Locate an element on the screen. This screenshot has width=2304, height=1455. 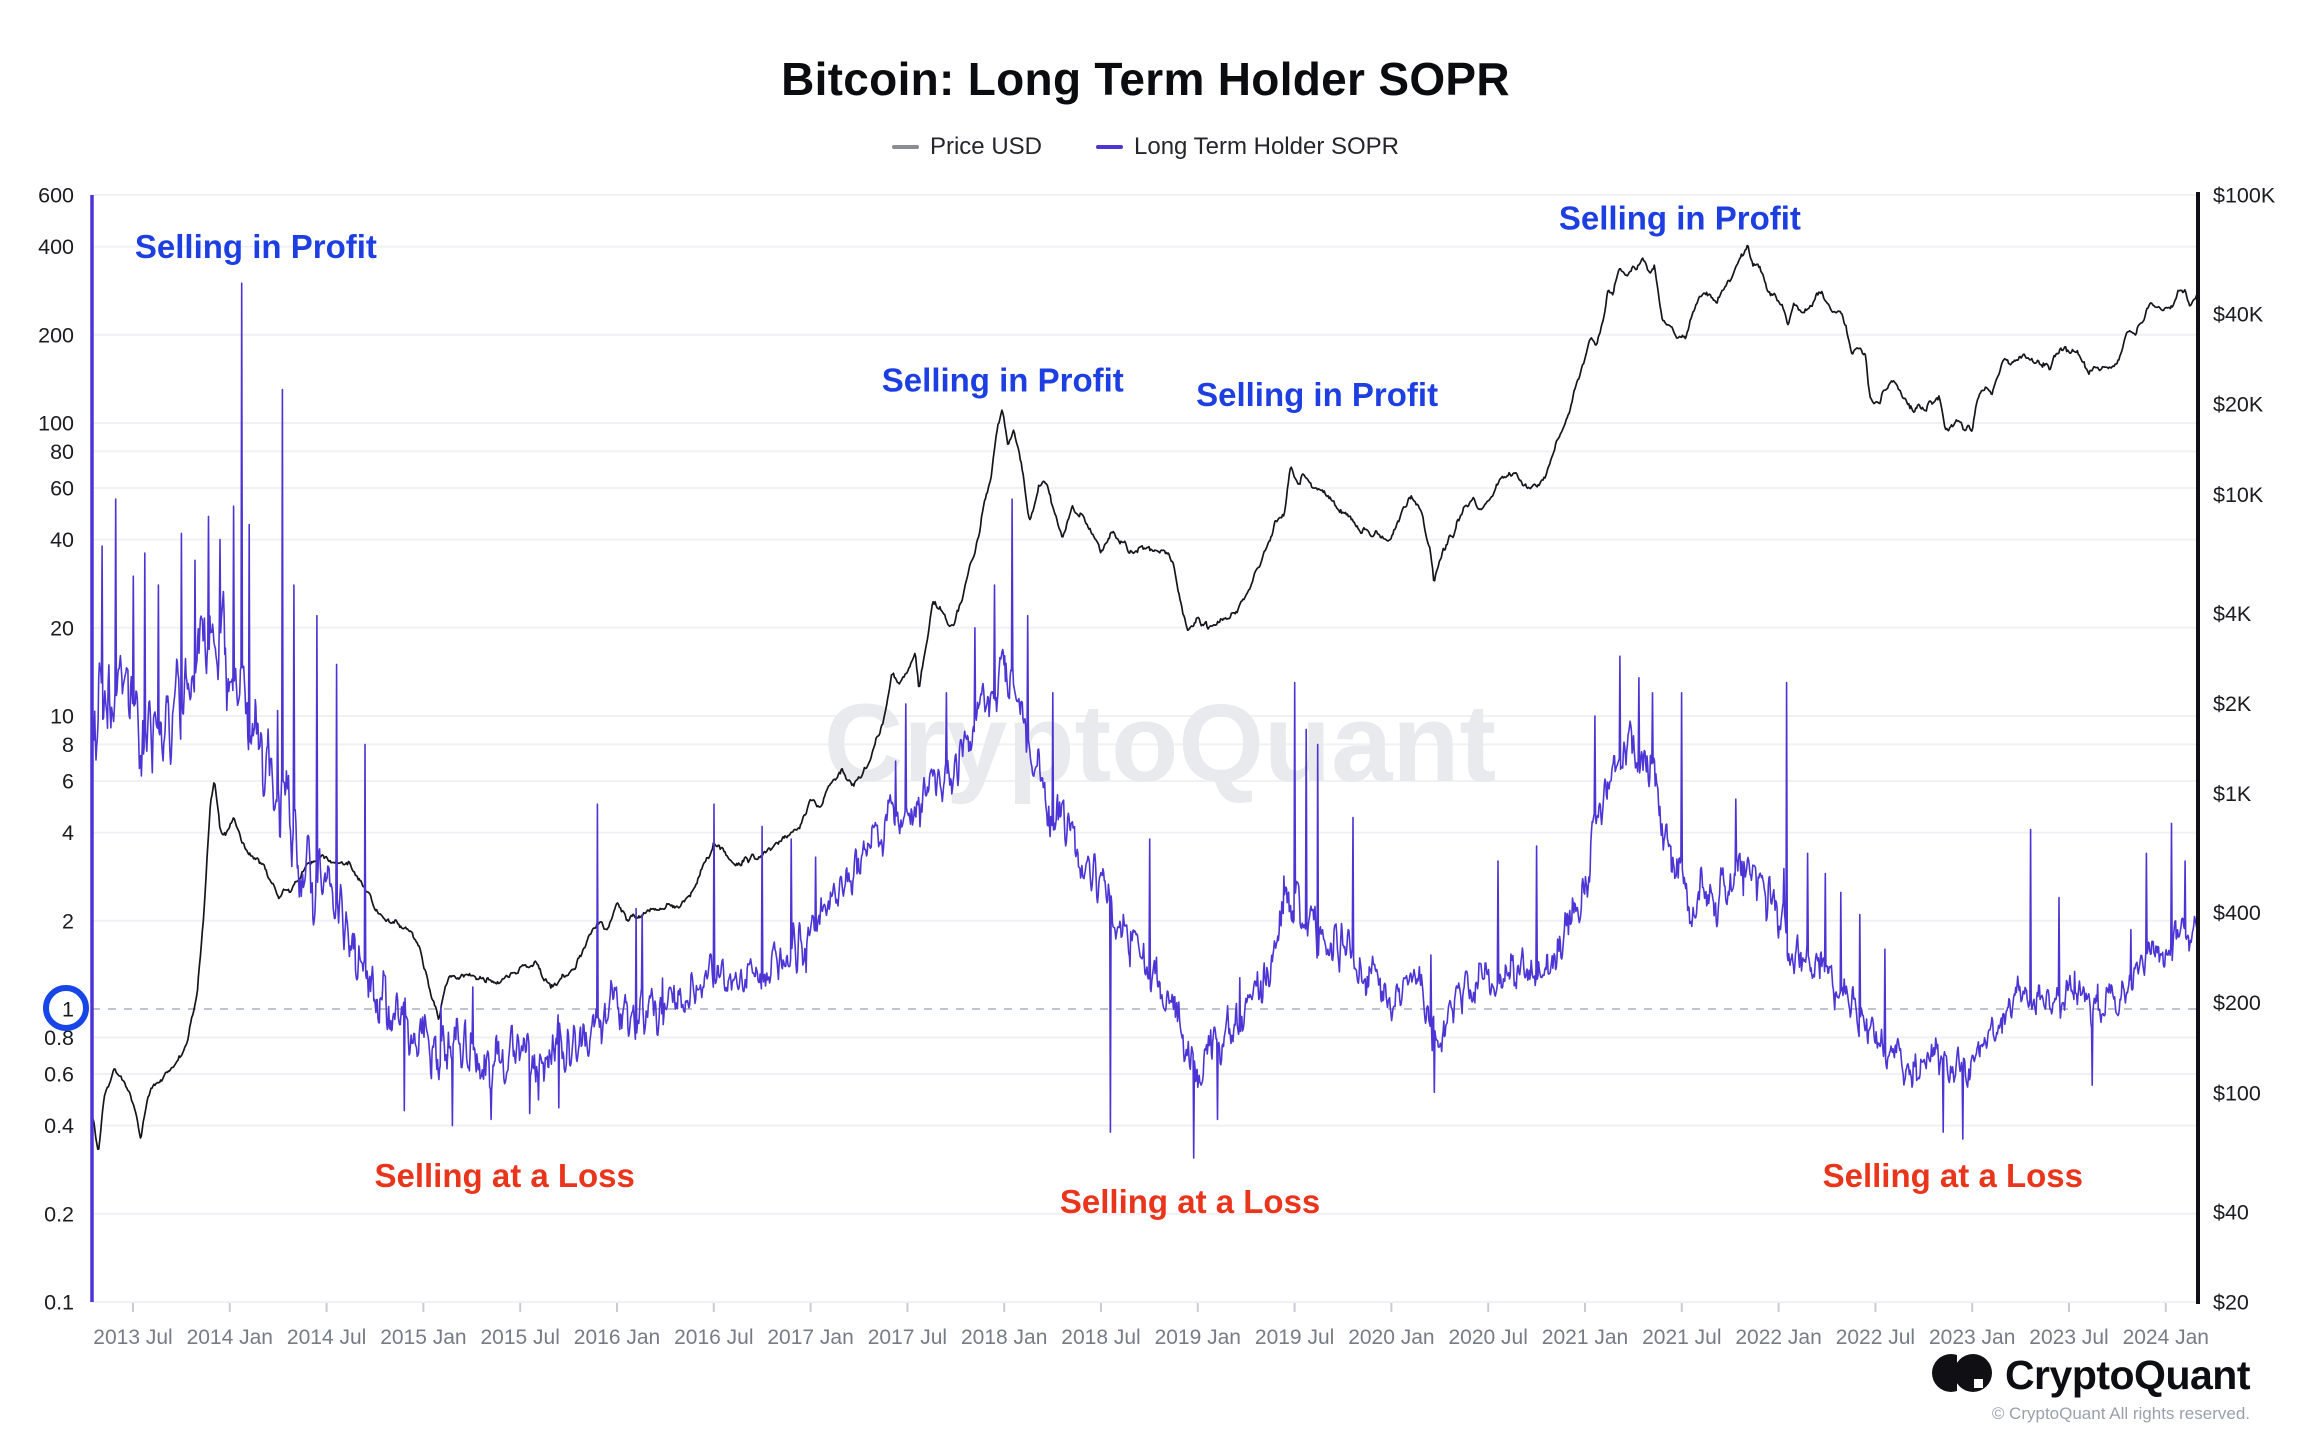
x-axis-tick-label: 2023 Jul is located at coordinates (2068, 1337).